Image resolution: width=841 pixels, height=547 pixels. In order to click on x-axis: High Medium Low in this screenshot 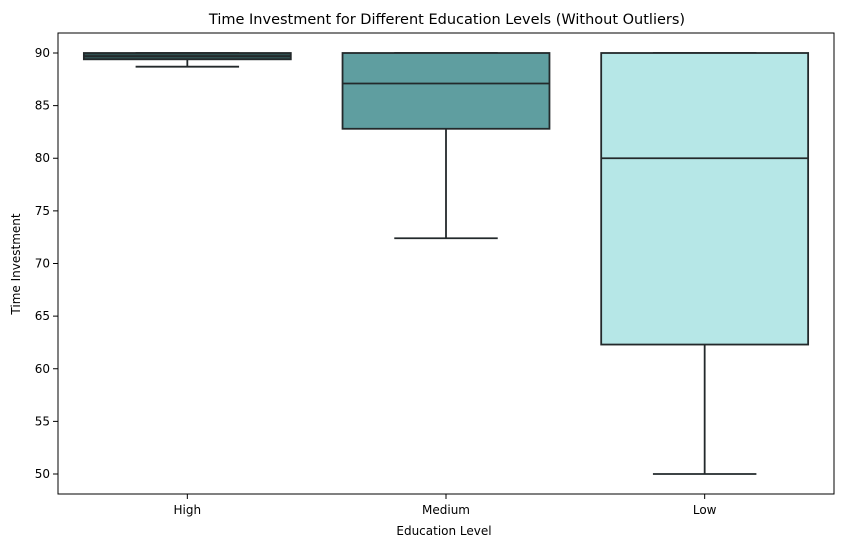, I will do `click(445, 505)`.